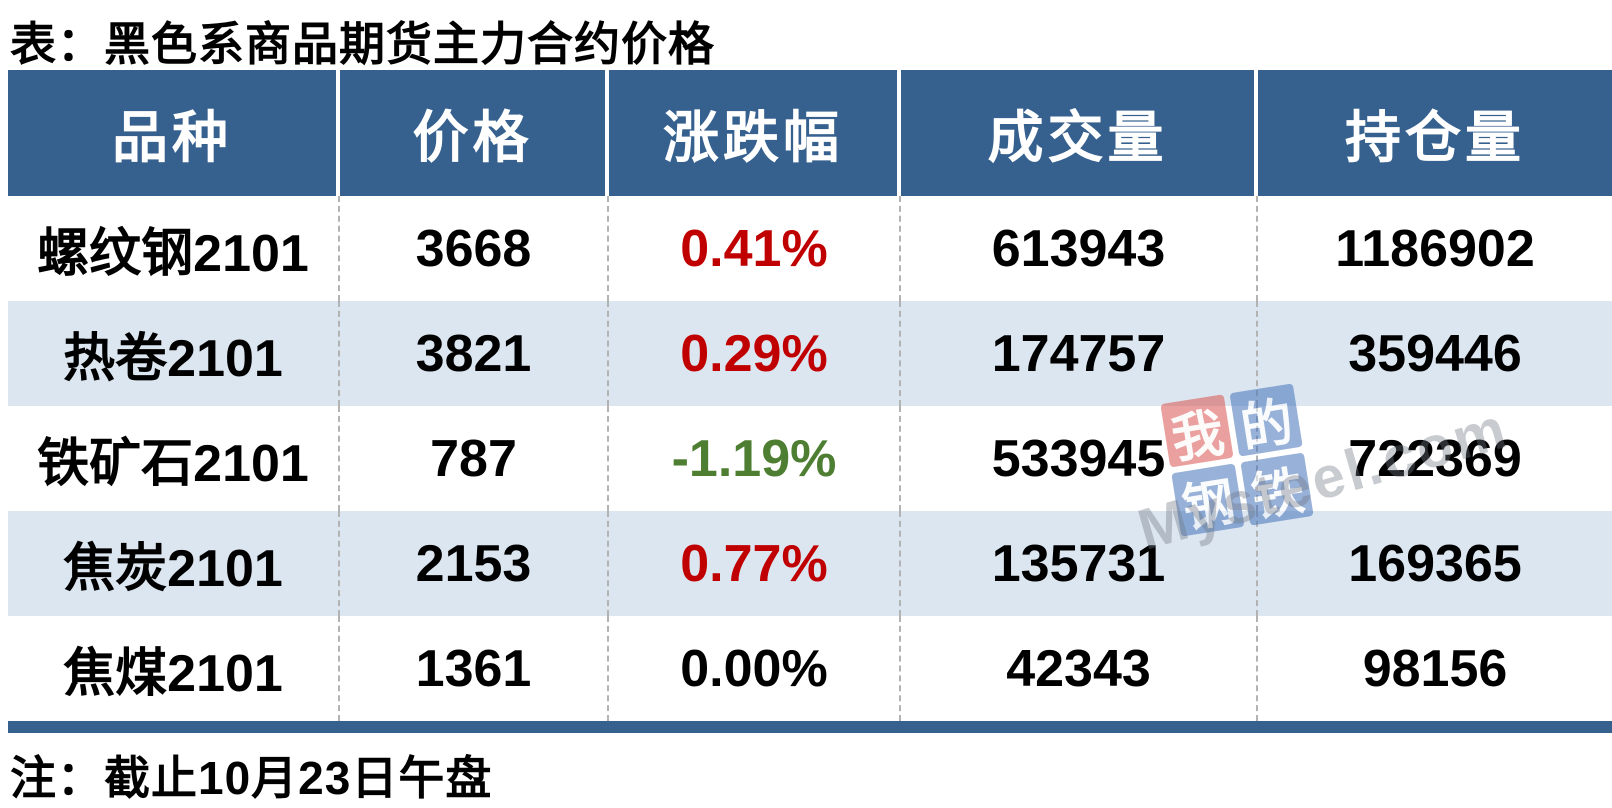  I want to click on cell-volume: 533945, so click(1079, 458).